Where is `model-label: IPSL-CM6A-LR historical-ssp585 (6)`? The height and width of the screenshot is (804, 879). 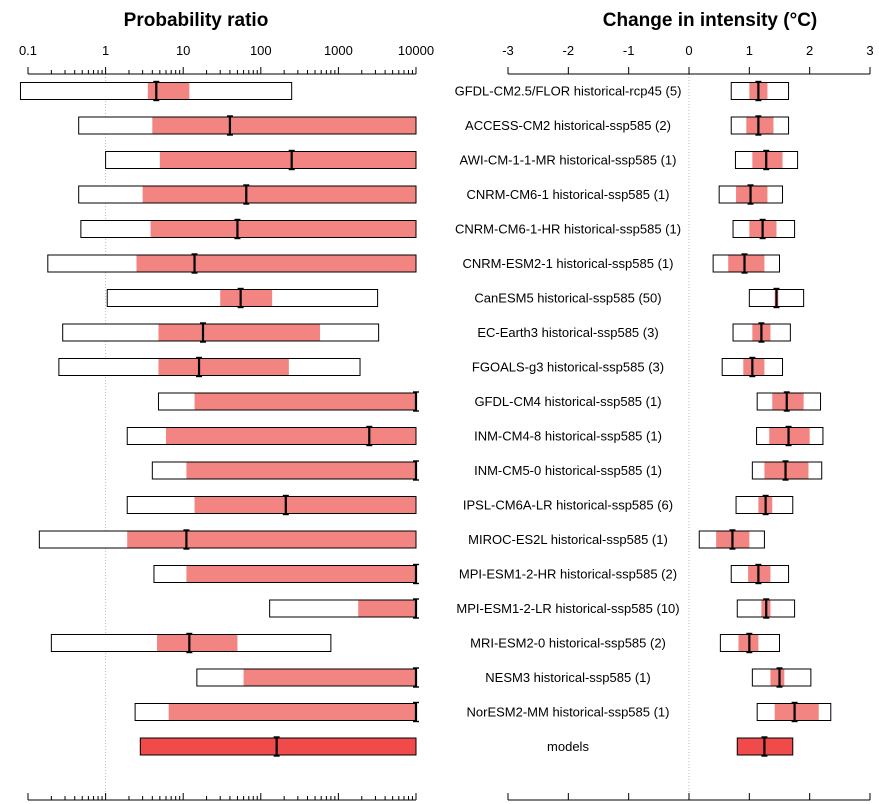
model-label: IPSL-CM6A-LR historical-ssp585 (6) is located at coordinates (568, 505).